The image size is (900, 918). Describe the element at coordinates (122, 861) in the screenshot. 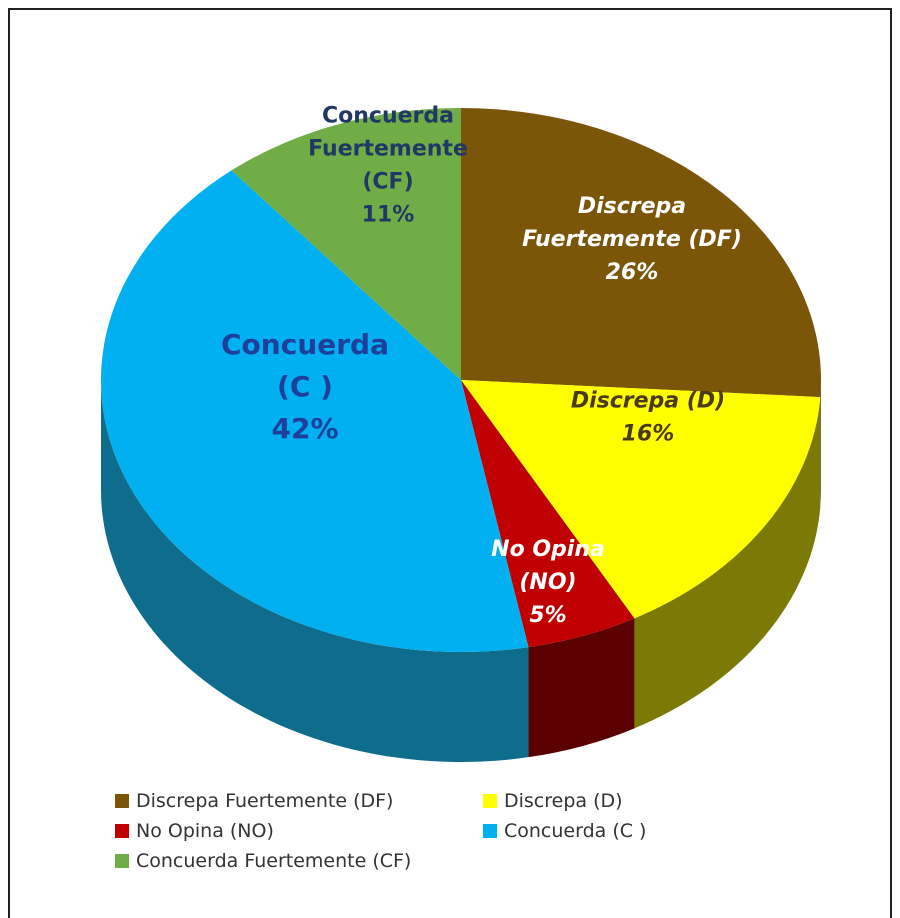

I see `legend-swatch-cf` at that location.